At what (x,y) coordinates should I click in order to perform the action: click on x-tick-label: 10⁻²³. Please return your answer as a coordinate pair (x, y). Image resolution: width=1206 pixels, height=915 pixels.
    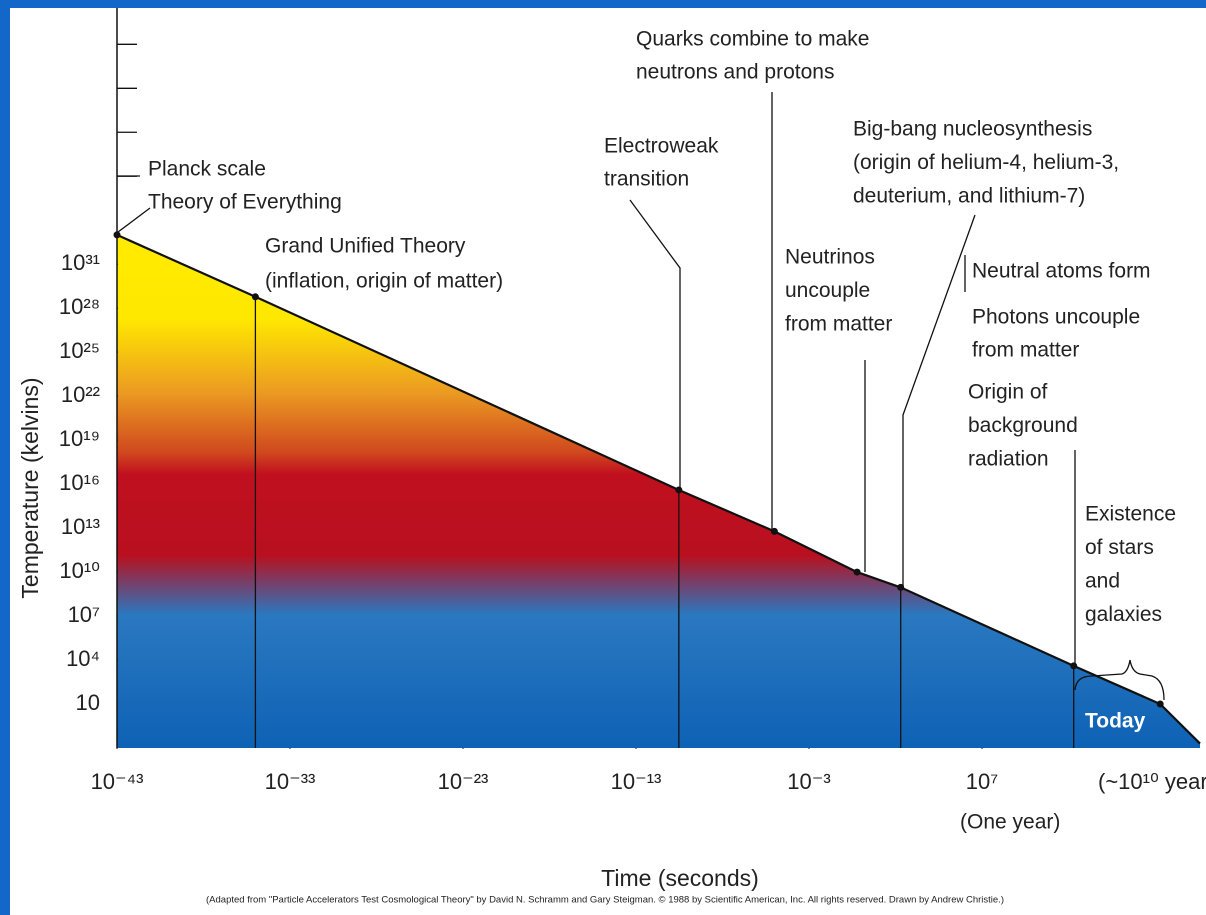
    Looking at the image, I should click on (463, 781).